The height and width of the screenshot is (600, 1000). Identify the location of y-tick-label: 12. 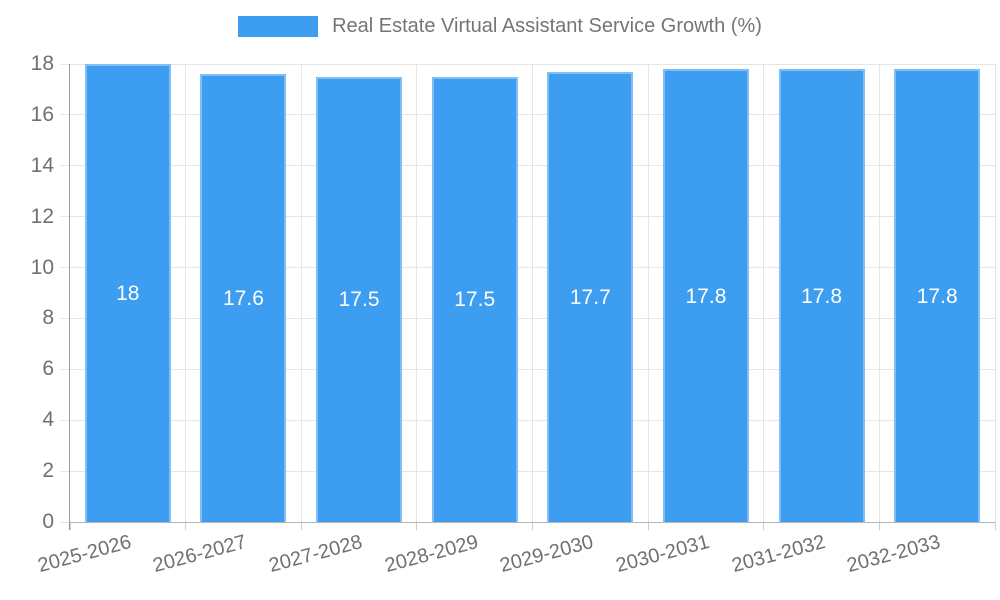
(42, 216).